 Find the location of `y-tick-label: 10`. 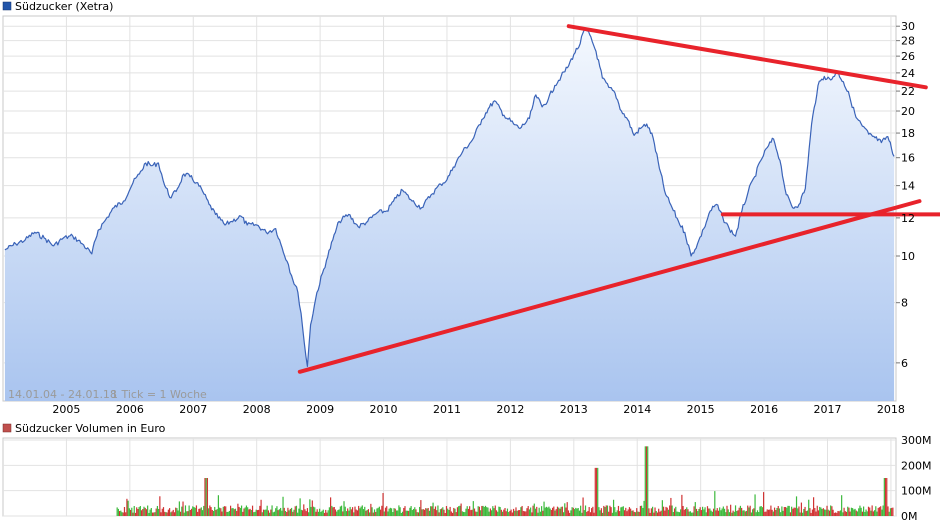

y-tick-label: 10 is located at coordinates (908, 256).